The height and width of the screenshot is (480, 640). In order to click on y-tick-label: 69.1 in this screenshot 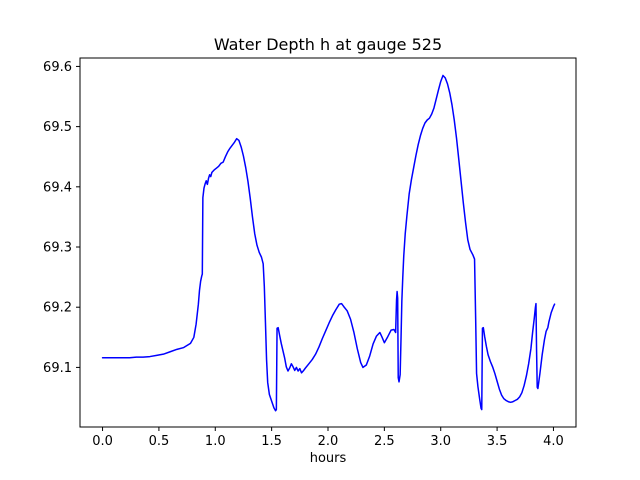, I will do `click(57, 368)`.